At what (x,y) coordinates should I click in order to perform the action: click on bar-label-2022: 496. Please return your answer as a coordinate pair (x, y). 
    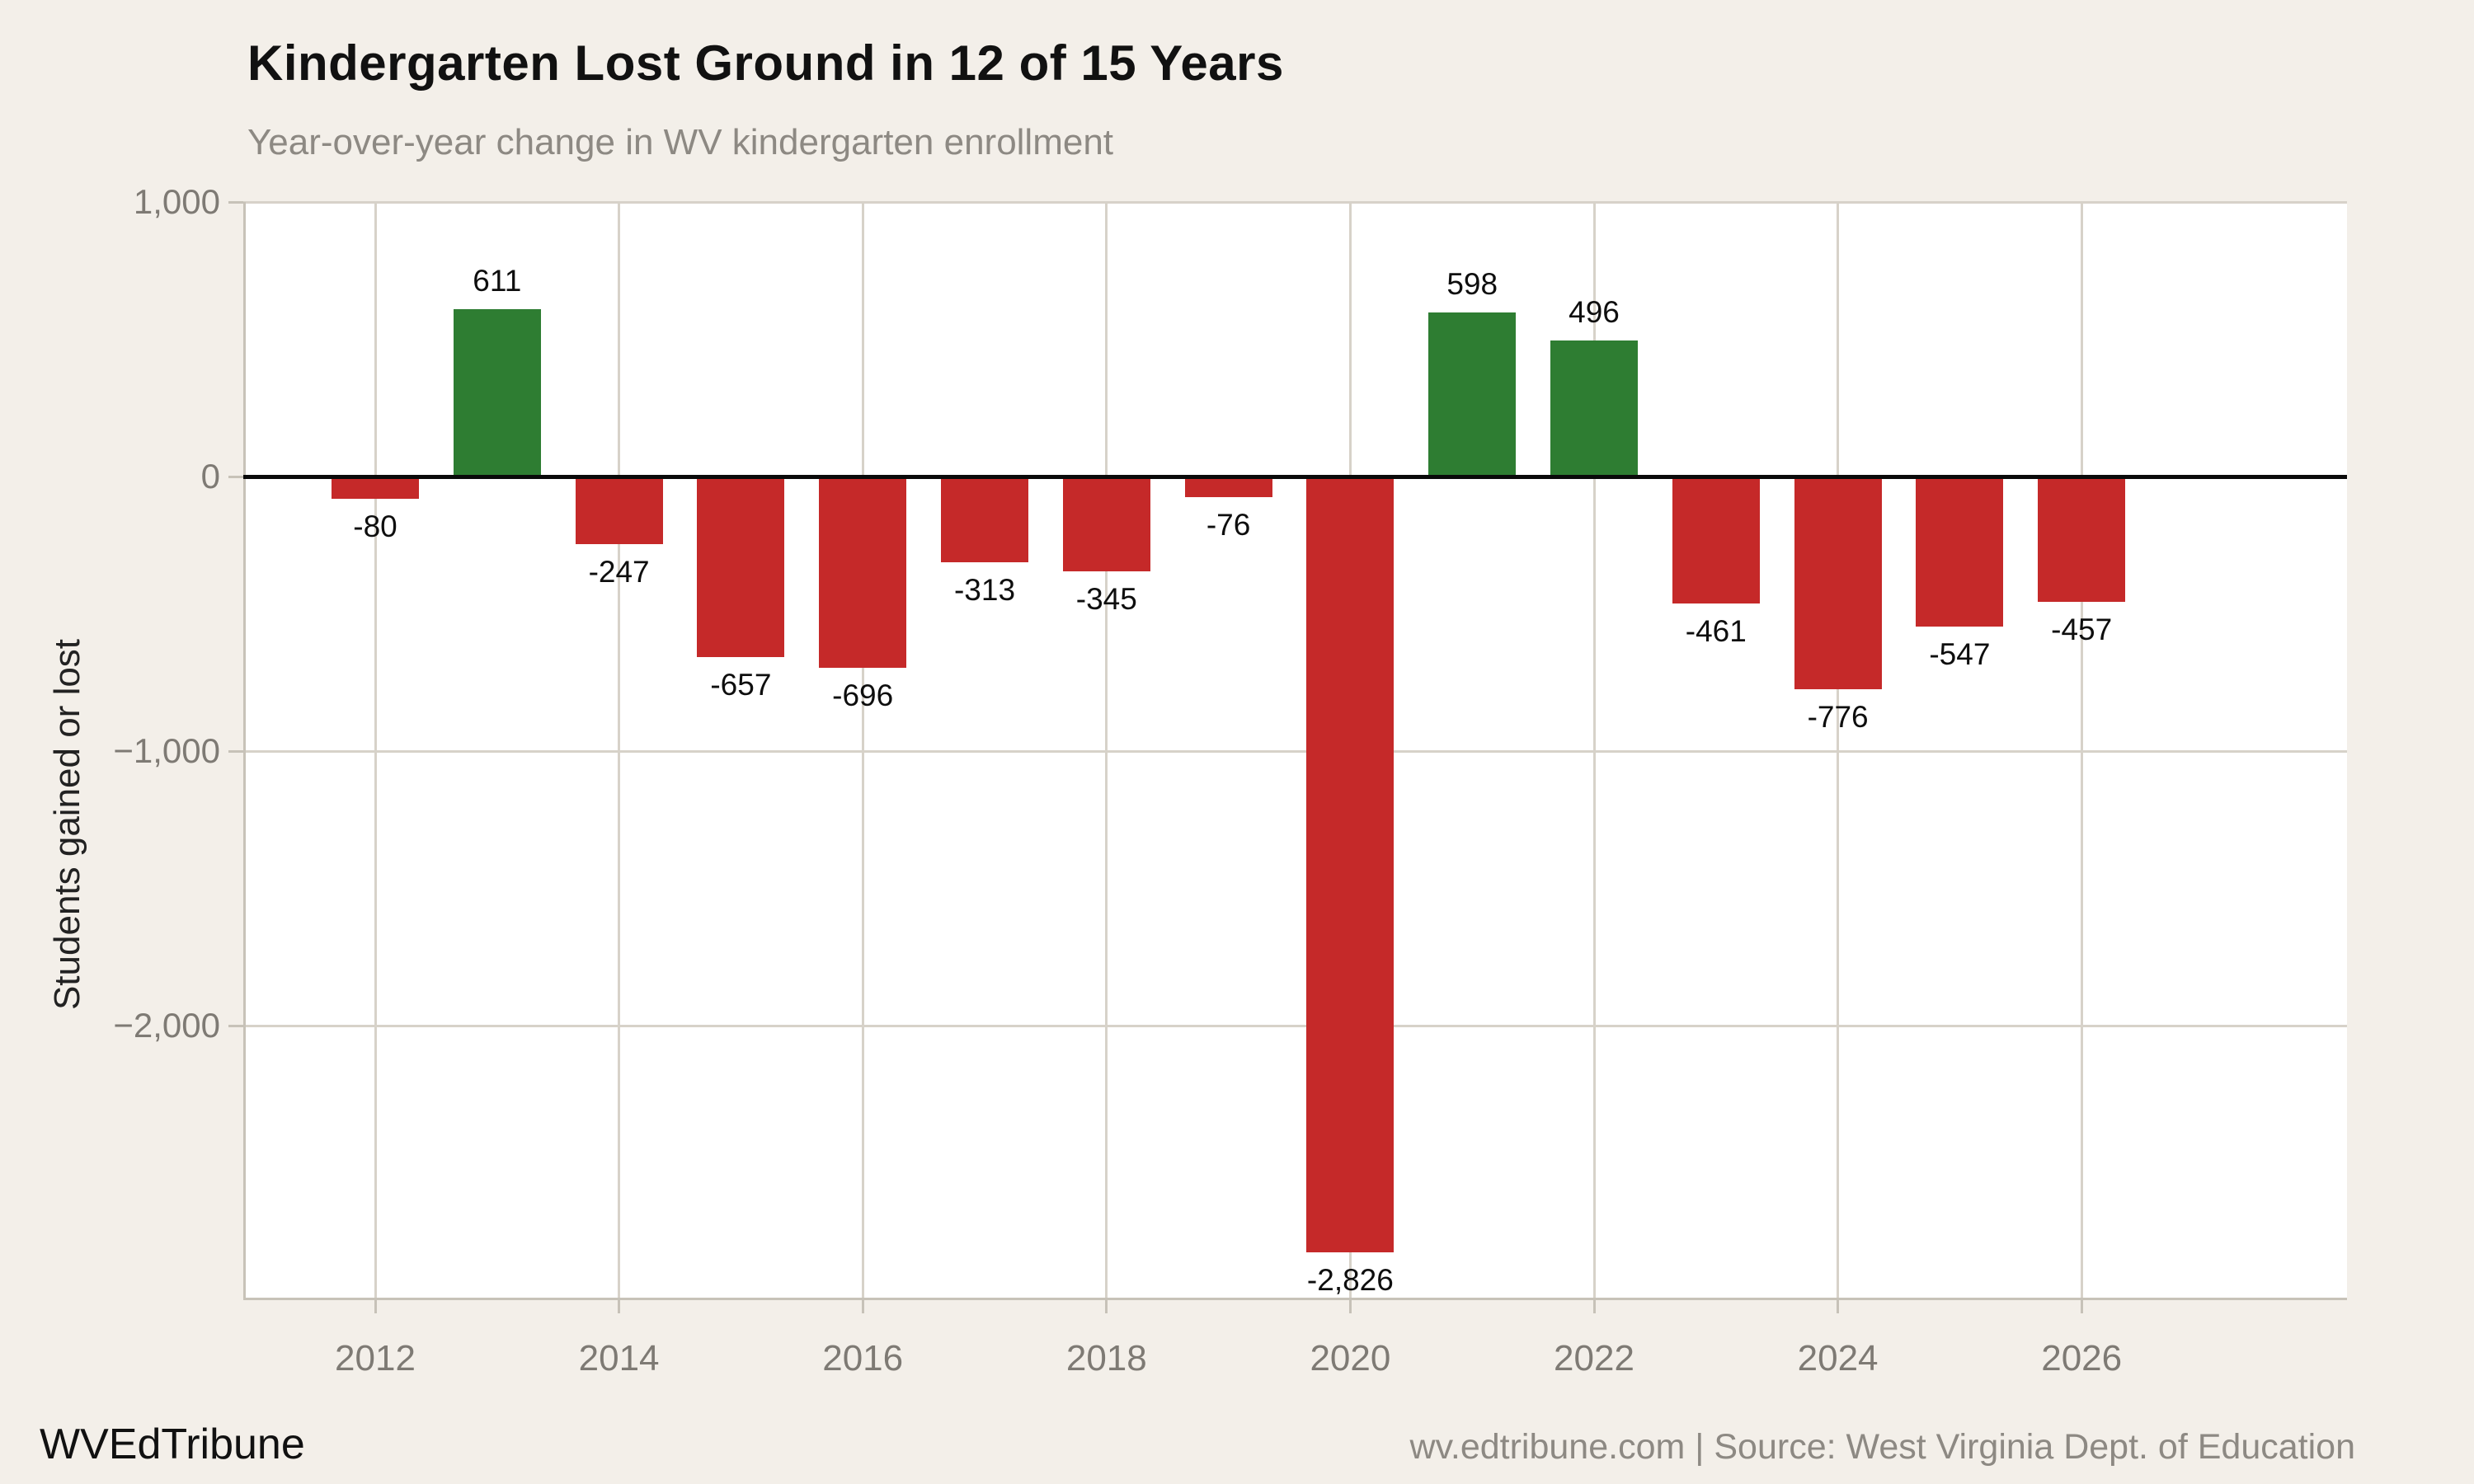
    Looking at the image, I should click on (1594, 311).